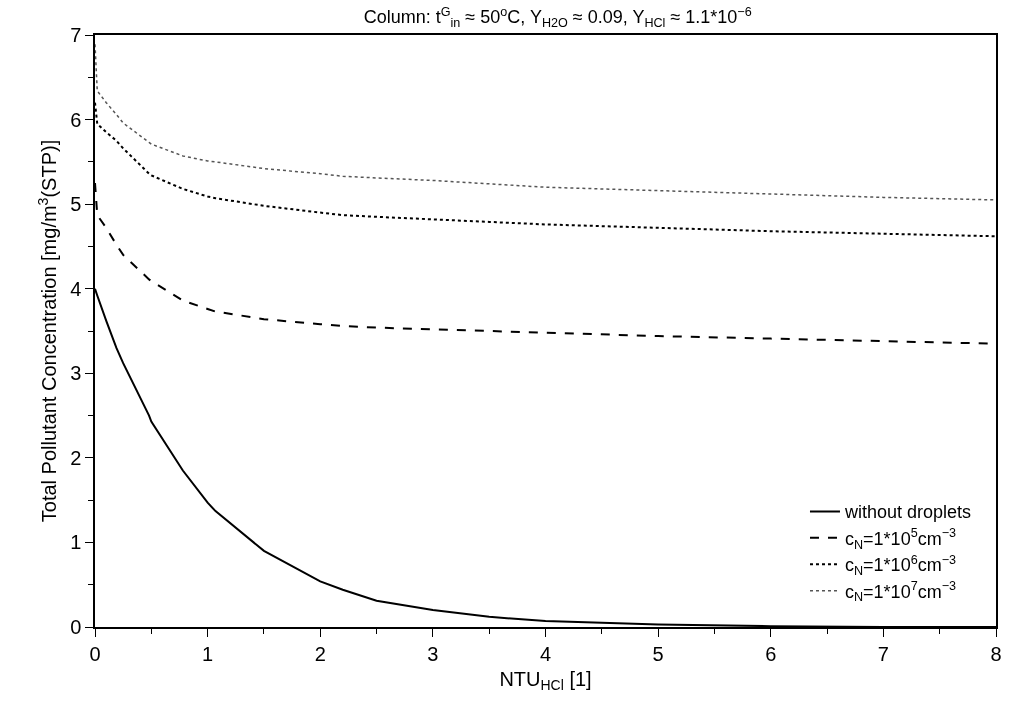  Describe the element at coordinates (545, 680) in the screenshot. I see `x-axis-title: NTU$_{HCl}$ [1]` at that location.